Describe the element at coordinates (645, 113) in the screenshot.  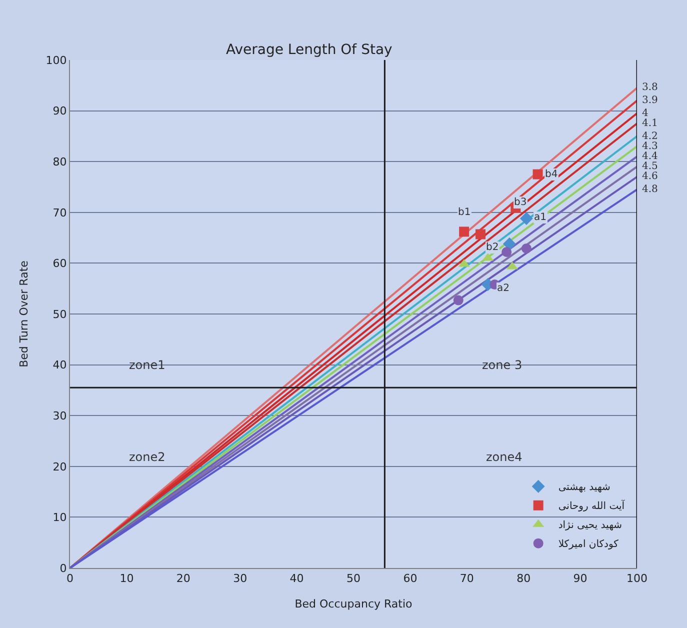
I see `series-label: 4` at that location.